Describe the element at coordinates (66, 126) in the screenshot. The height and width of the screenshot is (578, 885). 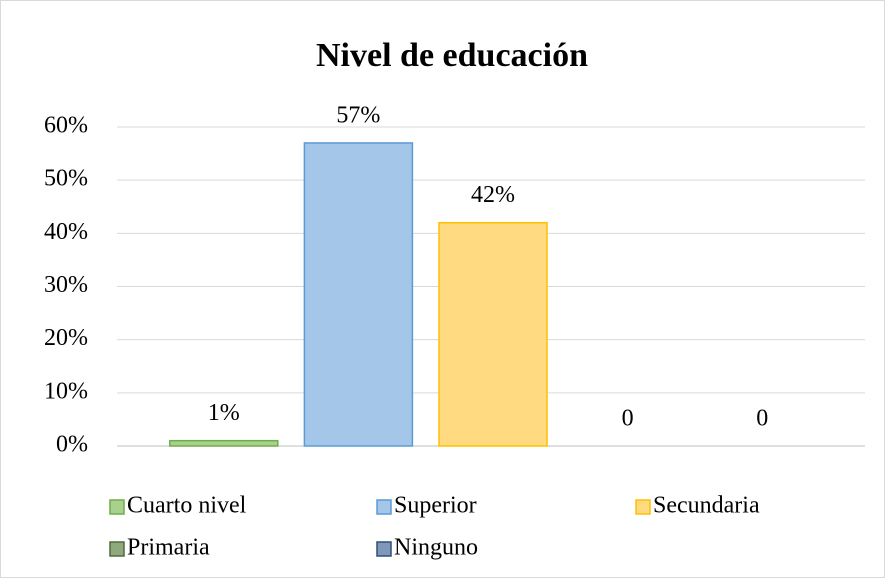
I see `y-tick-label: 60%` at that location.